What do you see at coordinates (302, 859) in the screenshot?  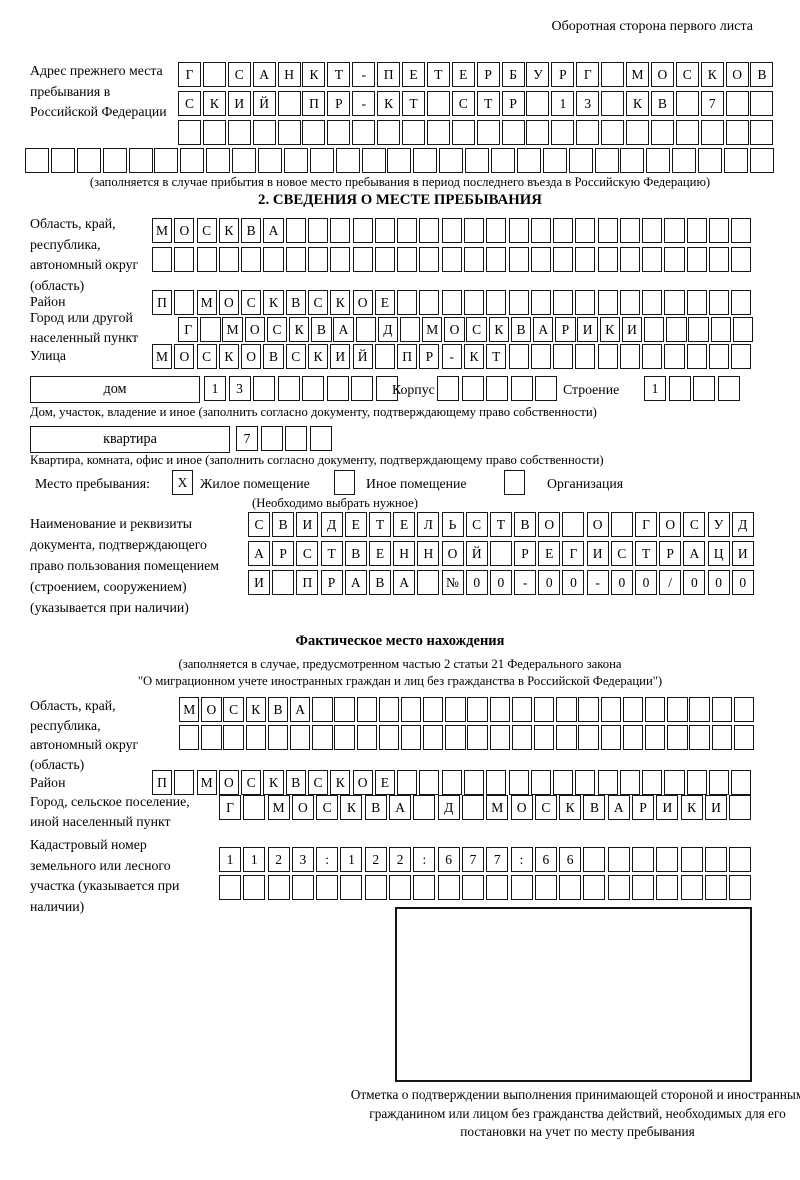 I see `char-box: 3` at bounding box center [302, 859].